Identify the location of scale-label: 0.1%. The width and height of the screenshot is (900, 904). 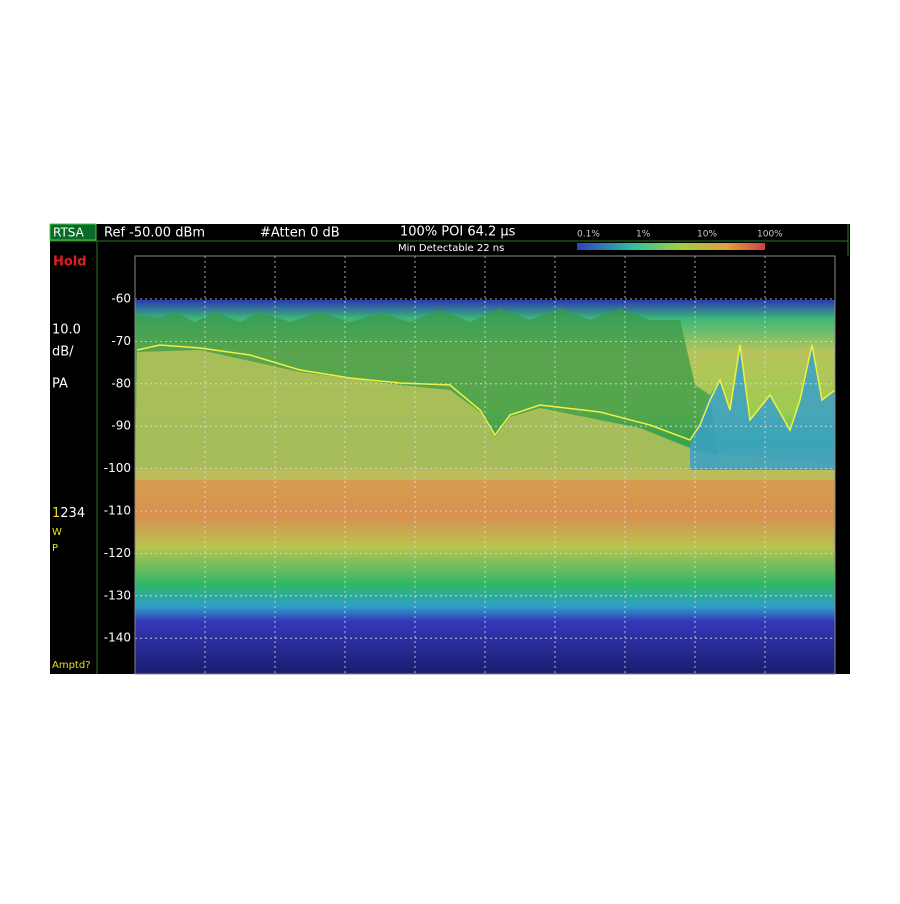
(588, 235).